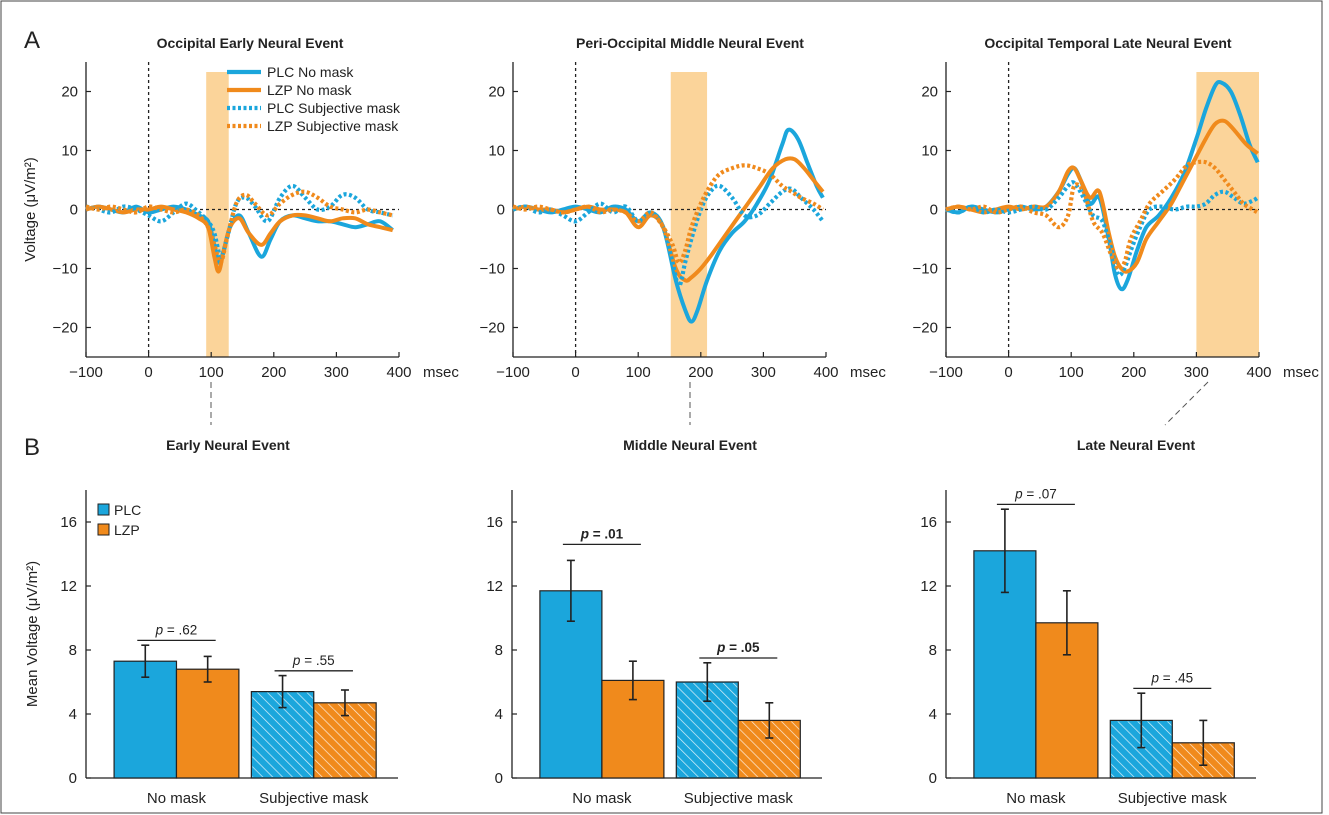 The image size is (1329, 815). I want to click on legend-label: PLC, so click(127, 510).